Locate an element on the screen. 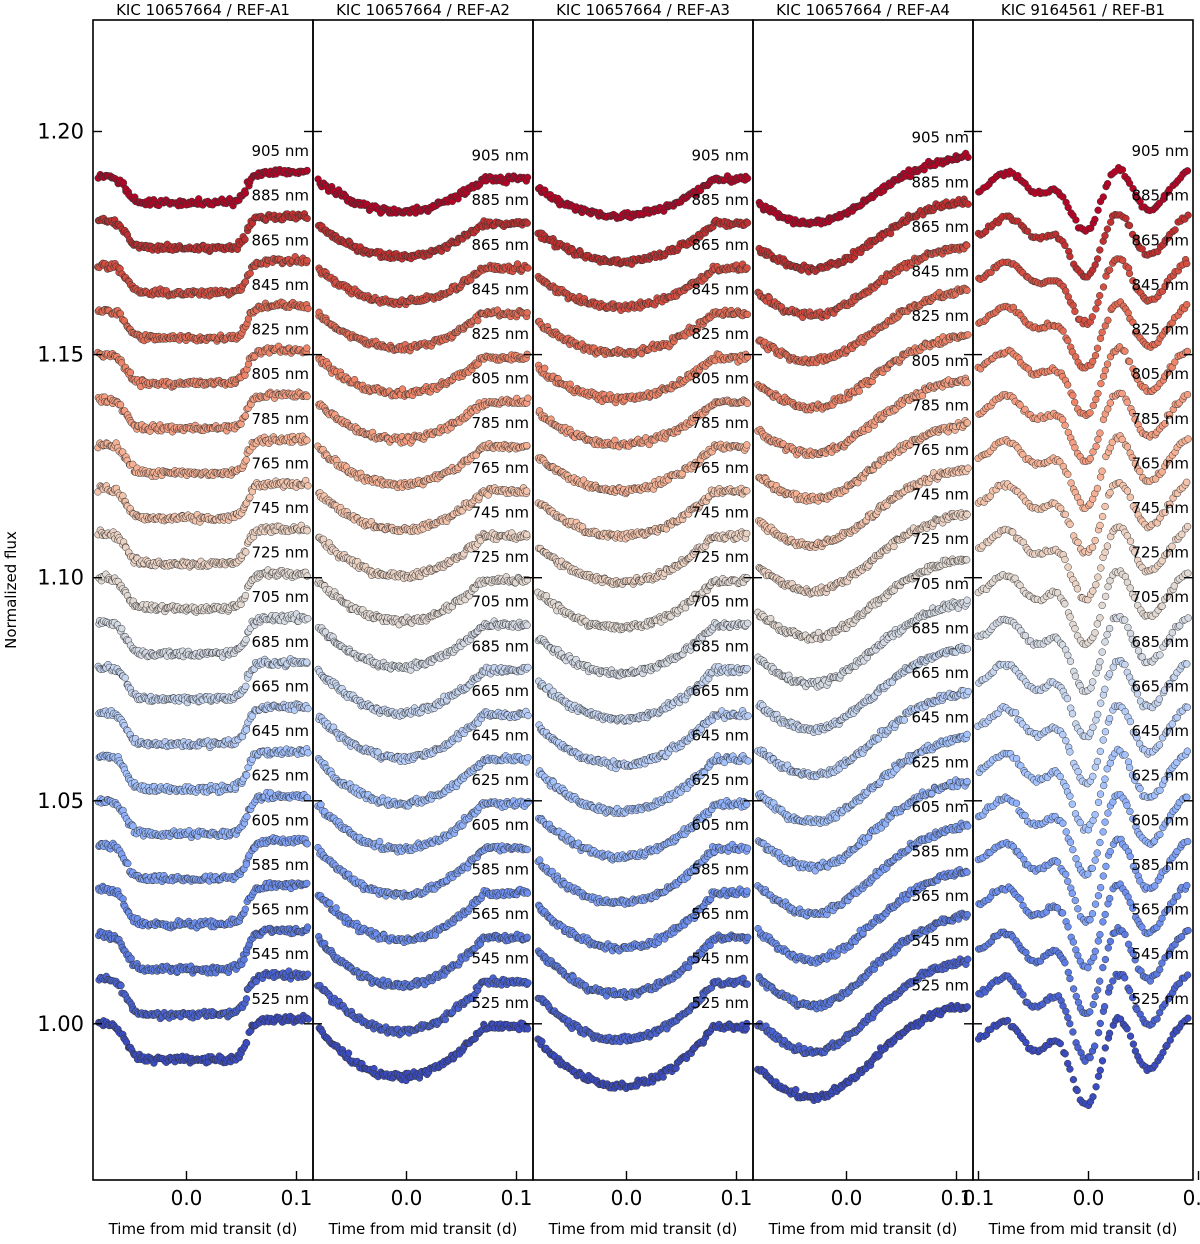 The height and width of the screenshot is (1244, 1200). wavelength-label: 885 nm is located at coordinates (280, 196).